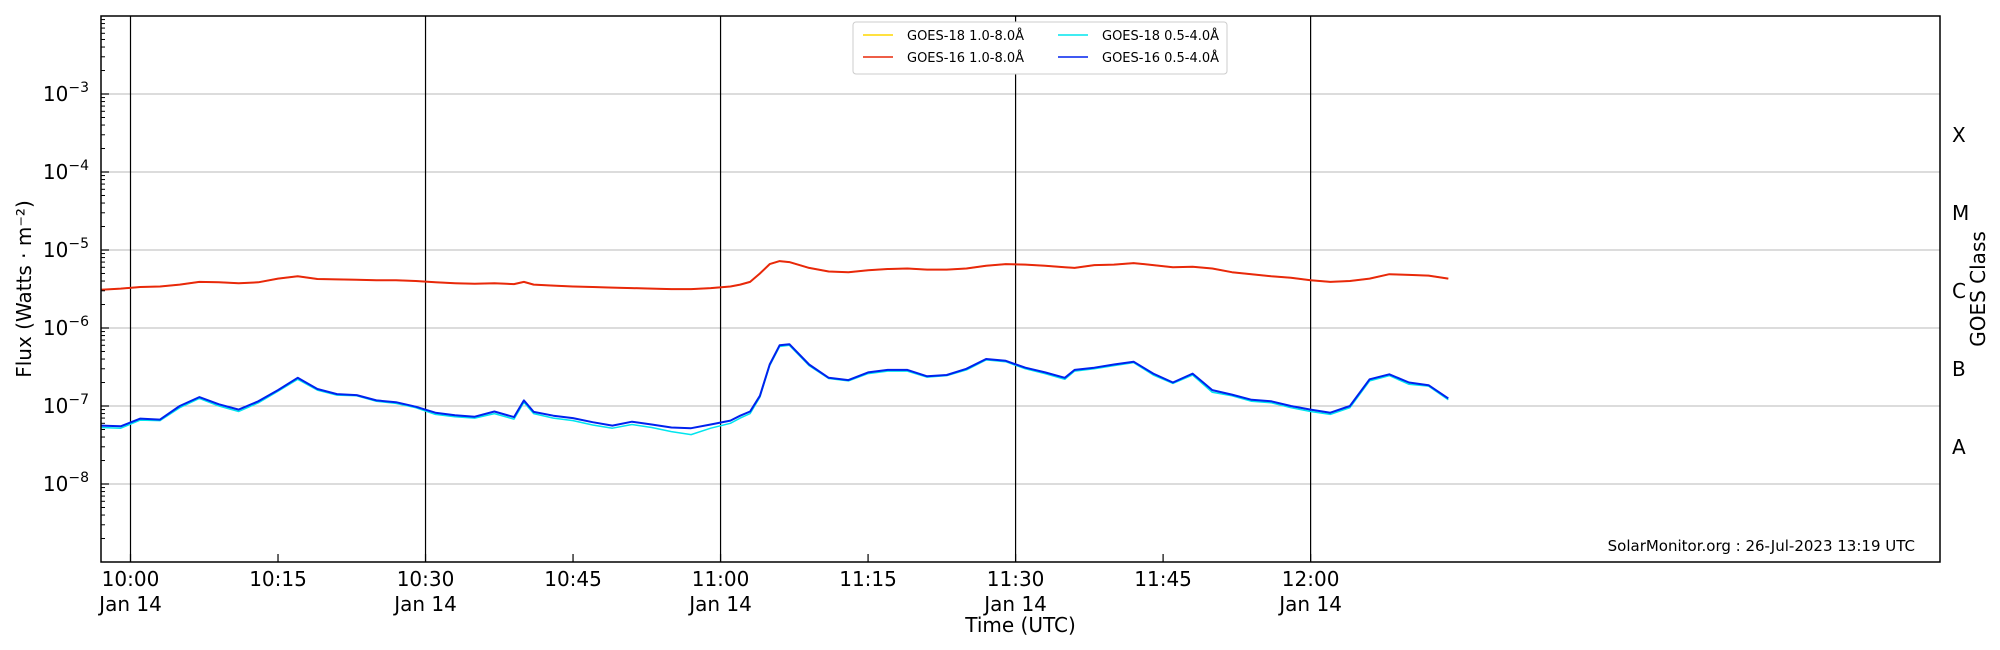 This screenshot has width=2000, height=650. What do you see at coordinates (1016, 579) in the screenshot?
I see `x-tick-label: 11:30` at bounding box center [1016, 579].